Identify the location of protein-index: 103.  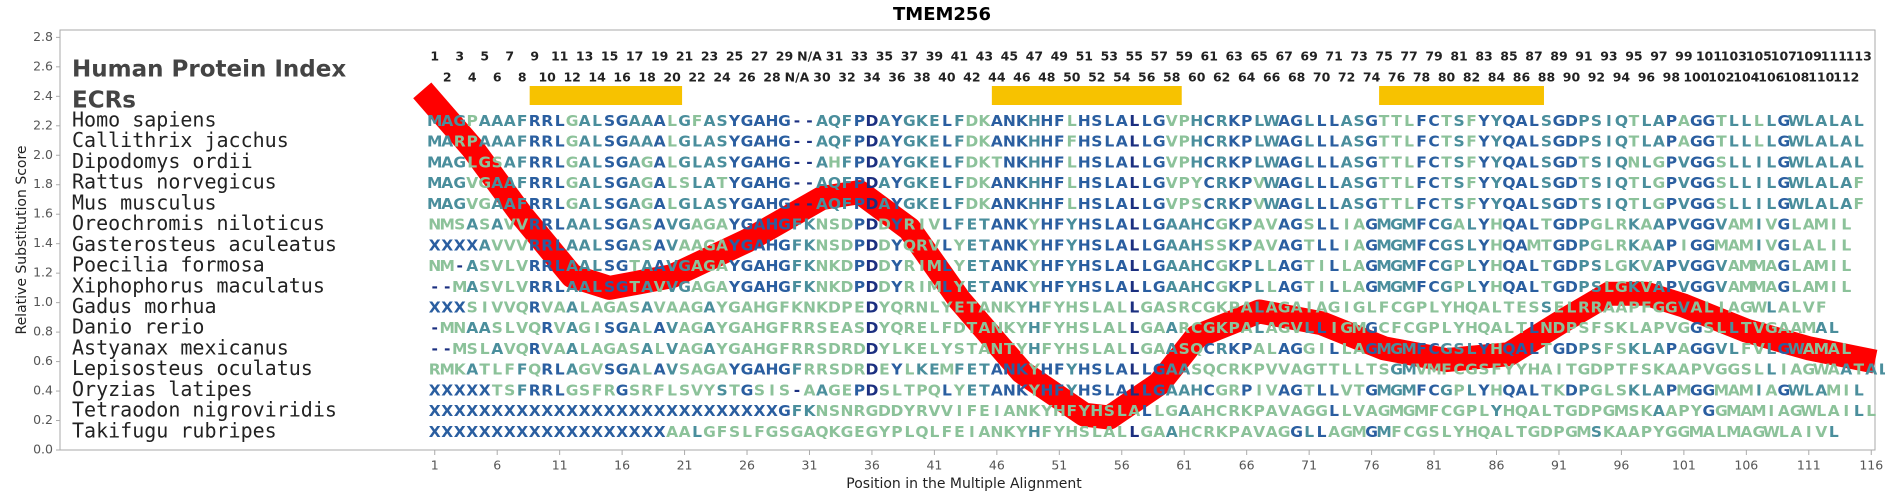
(1734, 56).